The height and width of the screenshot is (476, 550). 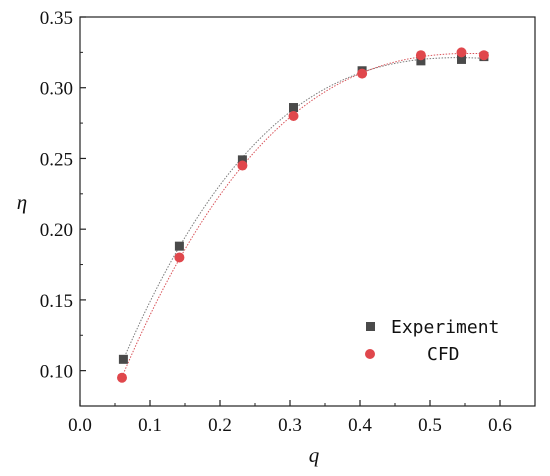 I want to click on y-tick-label: 0.25, so click(x=56, y=159).